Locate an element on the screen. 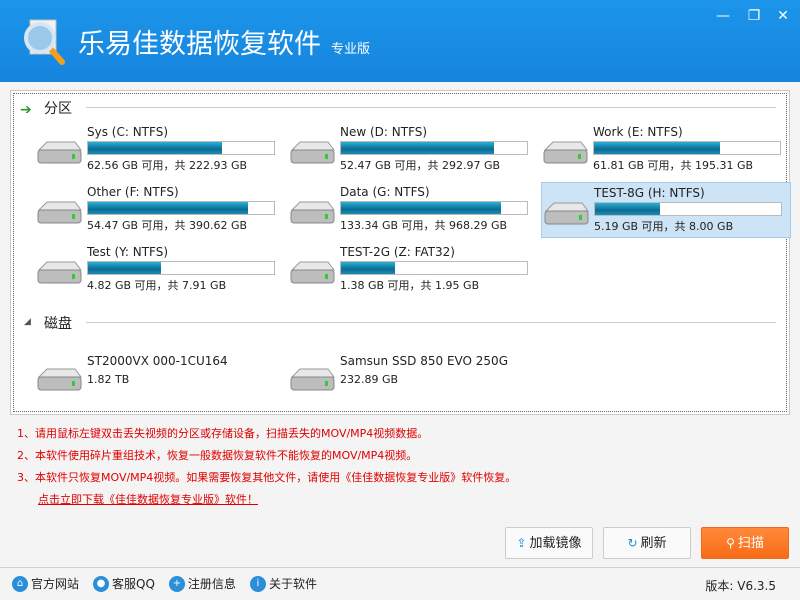 This screenshot has height=600, width=800. partition-size: 4.82 GB 可用，共 7.91 GB is located at coordinates (157, 285).